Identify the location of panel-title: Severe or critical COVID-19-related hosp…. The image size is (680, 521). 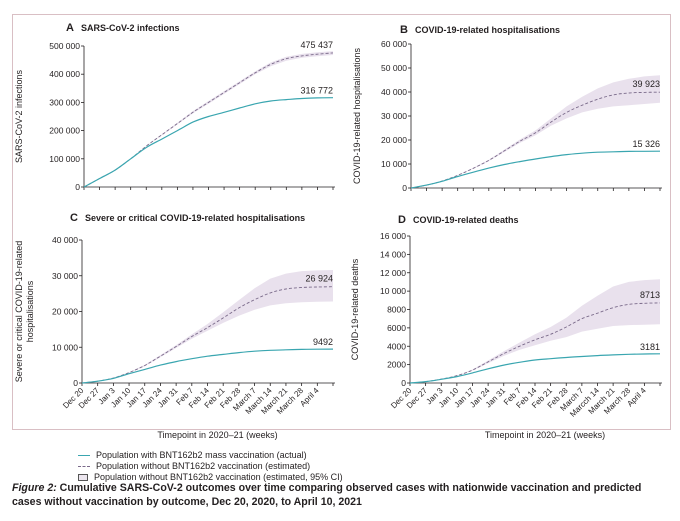
(195, 218).